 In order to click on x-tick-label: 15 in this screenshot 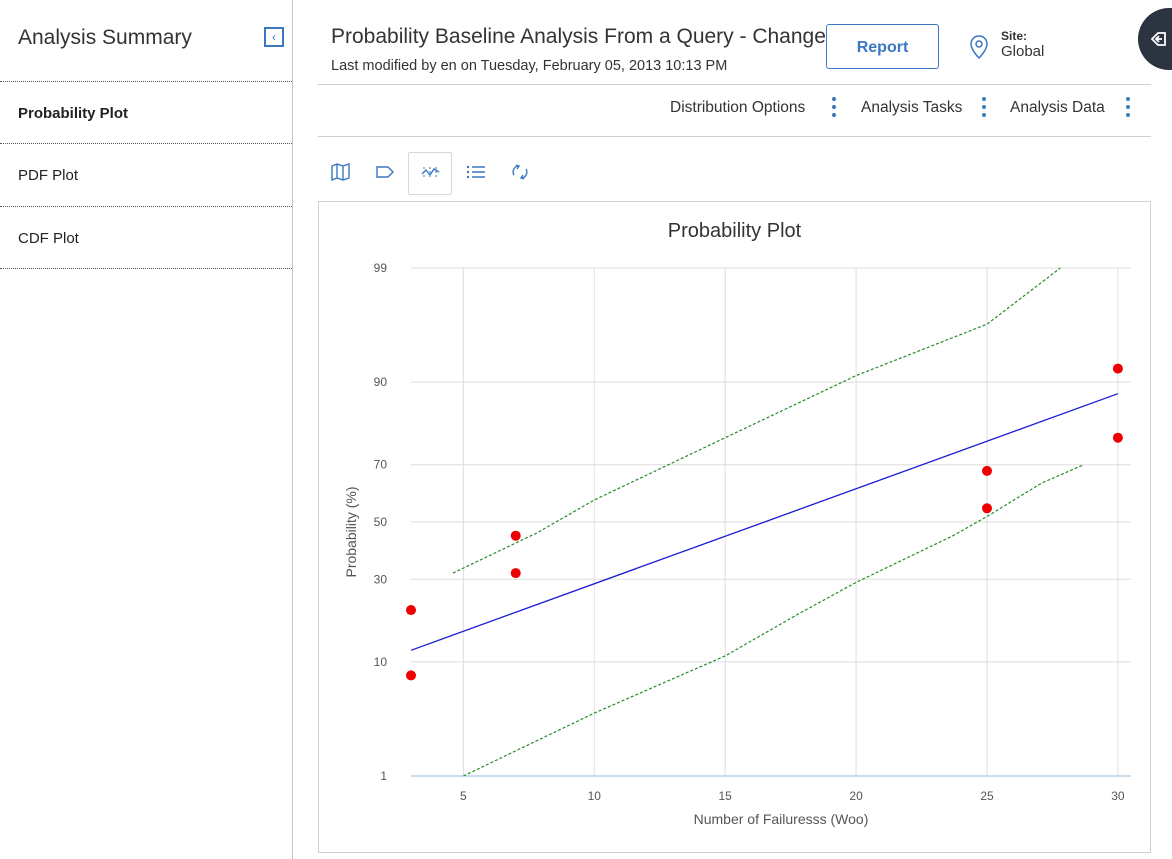, I will do `click(726, 796)`.